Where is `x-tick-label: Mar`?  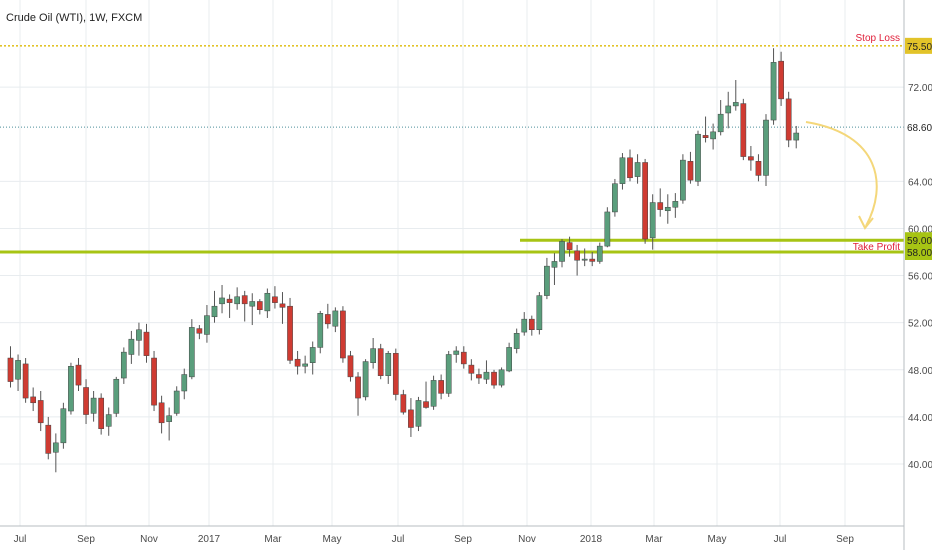 x-tick-label: Mar is located at coordinates (273, 539).